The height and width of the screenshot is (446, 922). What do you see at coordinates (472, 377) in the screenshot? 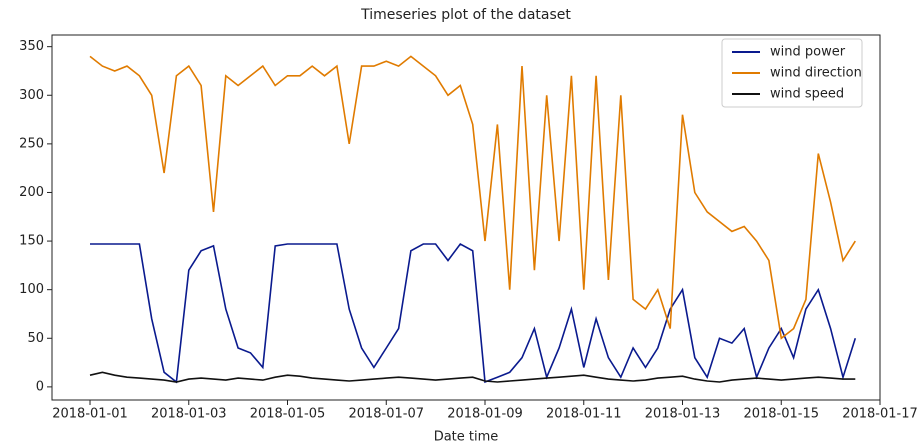
I see `series-line` at bounding box center [472, 377].